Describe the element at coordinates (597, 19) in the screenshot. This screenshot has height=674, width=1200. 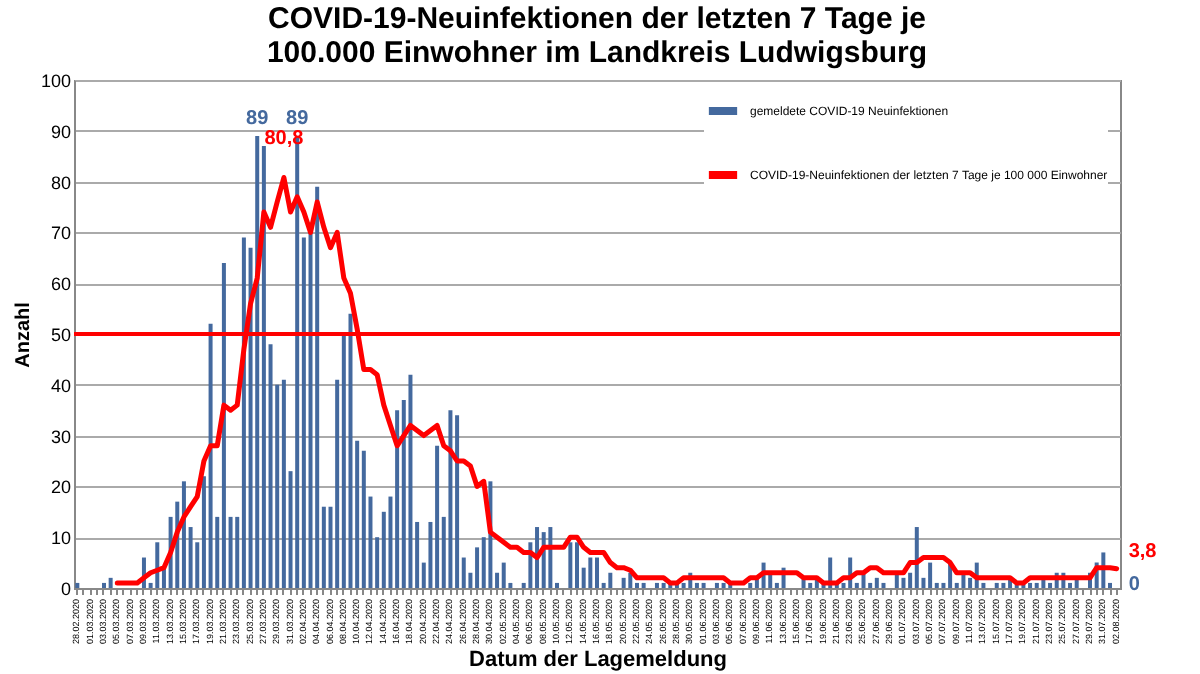
I see `text: COVID-19-Neuinfektionen der letzten 7 Tage je` at that location.